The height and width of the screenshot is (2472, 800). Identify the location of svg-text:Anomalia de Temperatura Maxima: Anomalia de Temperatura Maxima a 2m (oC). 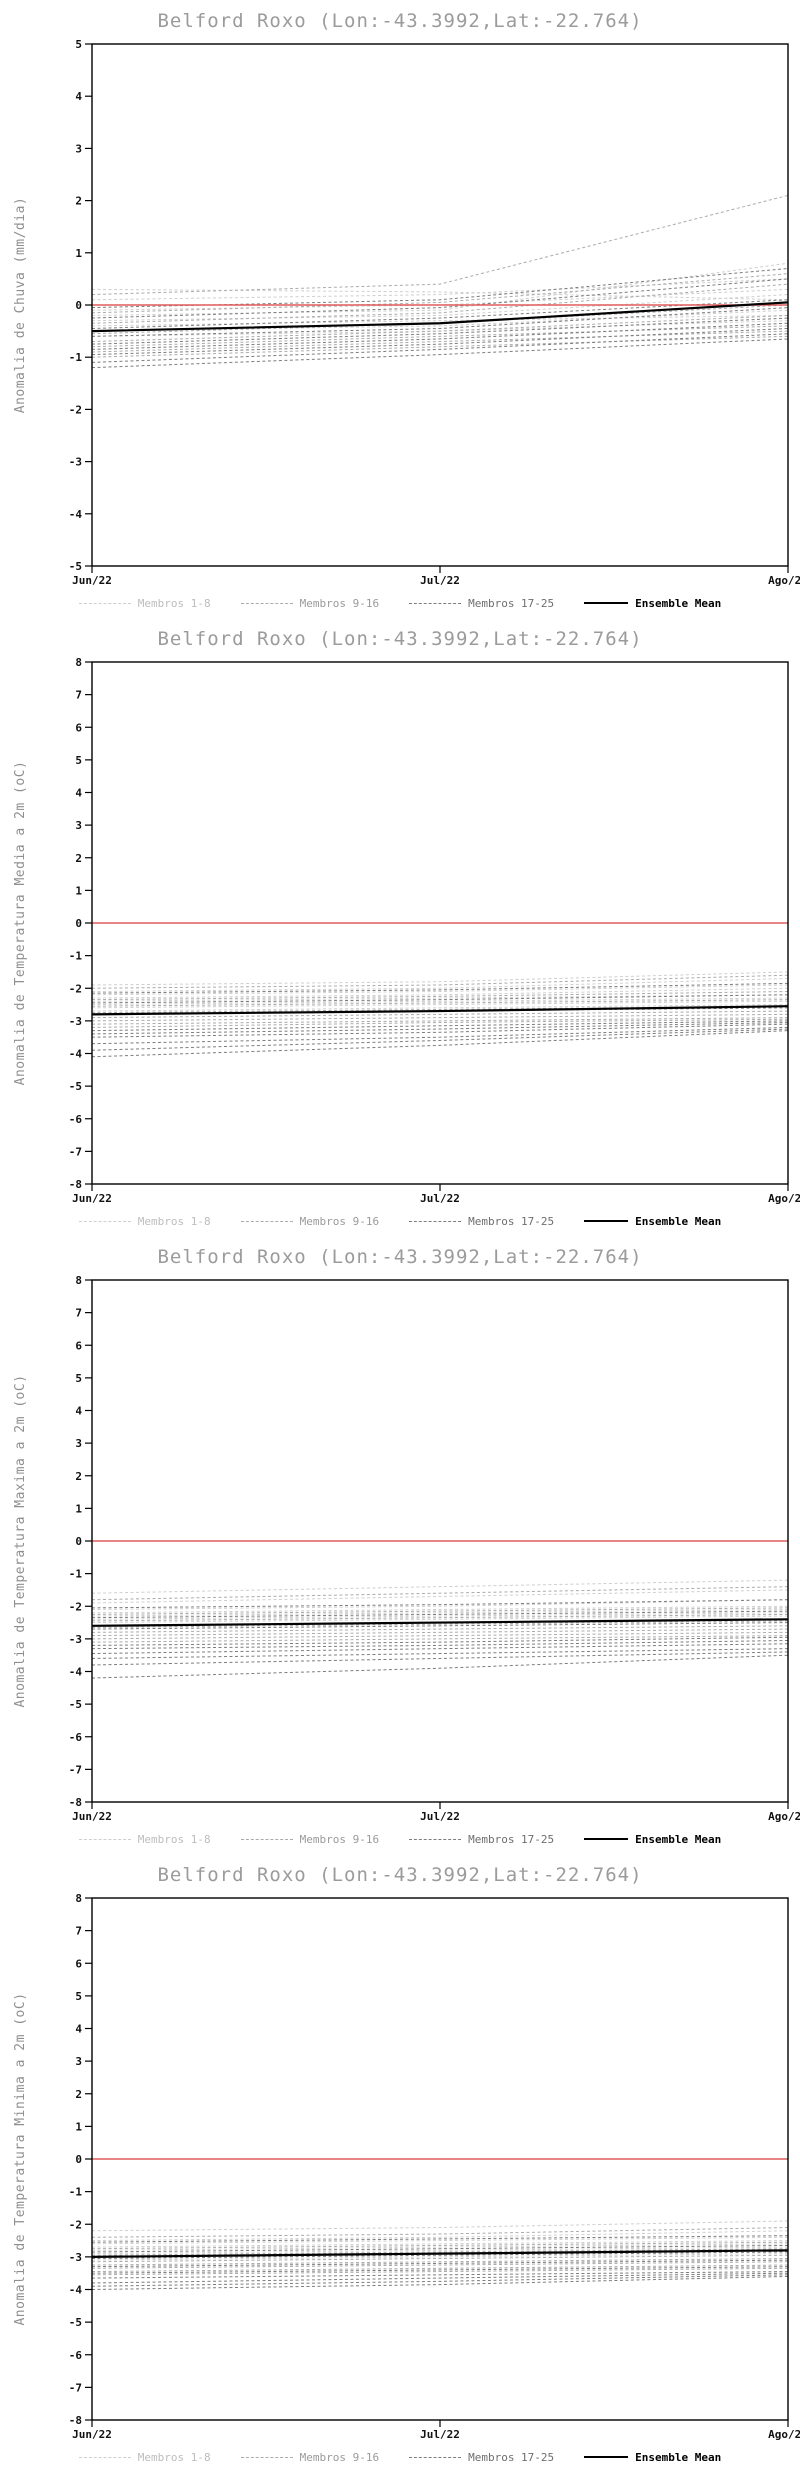
(20, 1540).